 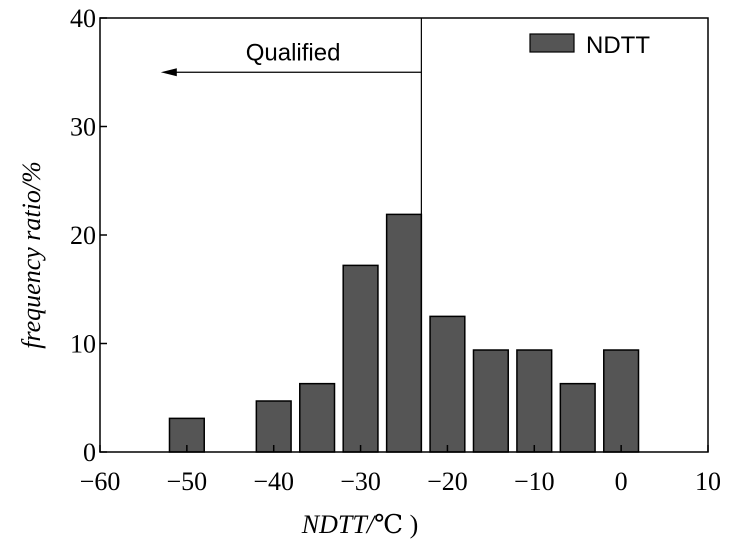 What do you see at coordinates (621, 481) in the screenshot?
I see `x-tick-label: 0` at bounding box center [621, 481].